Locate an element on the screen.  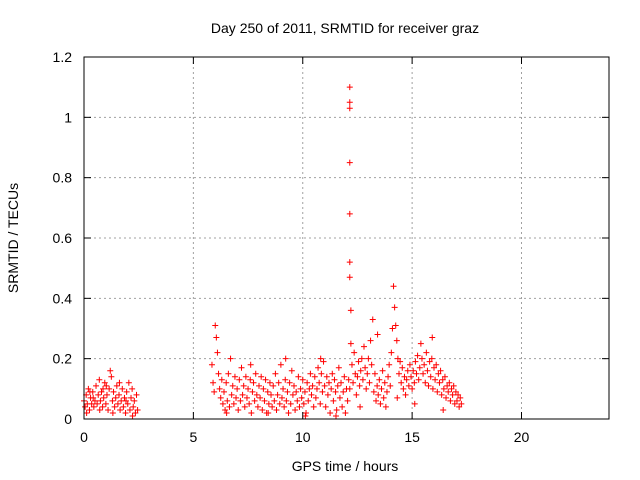
y-tick-label: 0.4 is located at coordinates (63, 298).